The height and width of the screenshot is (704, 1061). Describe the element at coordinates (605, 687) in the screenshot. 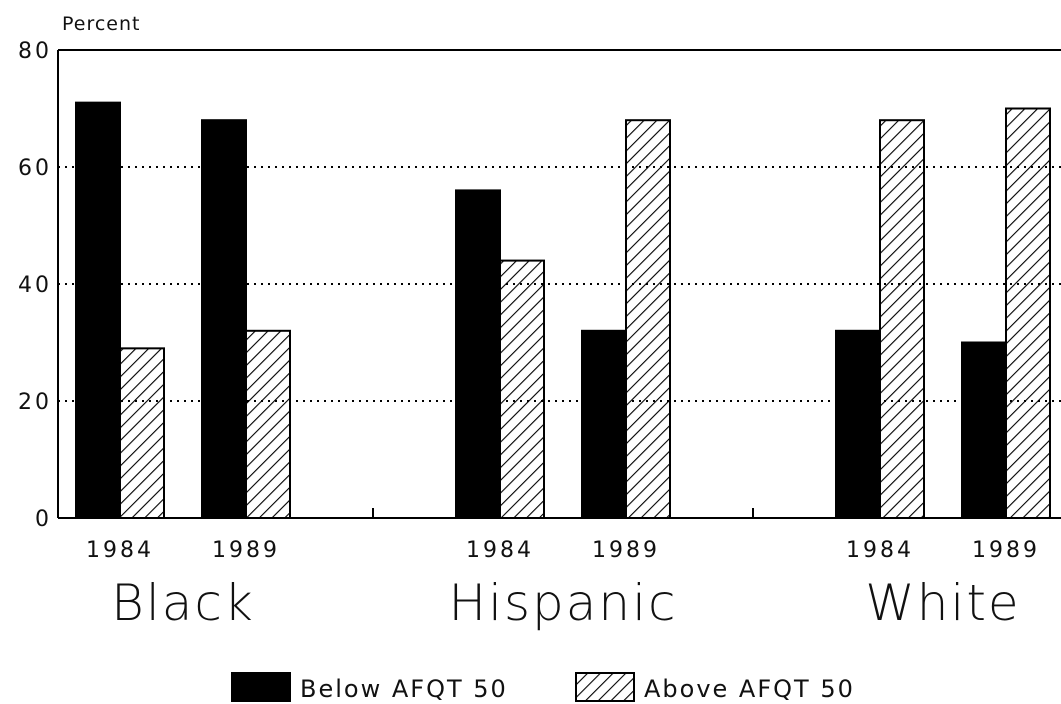

I see `legend-swatch-above` at that location.